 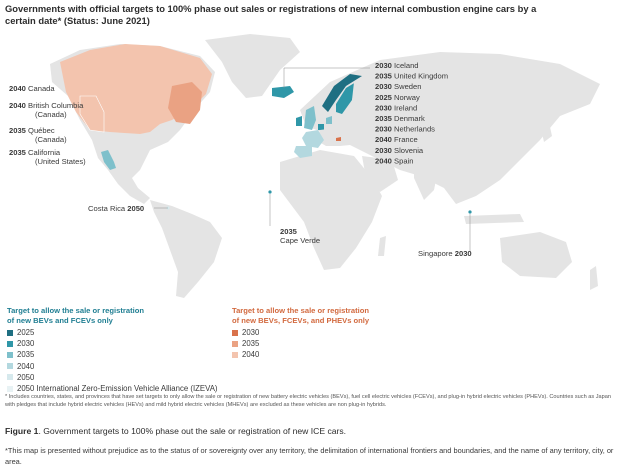 I want to click on iceland, so click(x=283, y=92).